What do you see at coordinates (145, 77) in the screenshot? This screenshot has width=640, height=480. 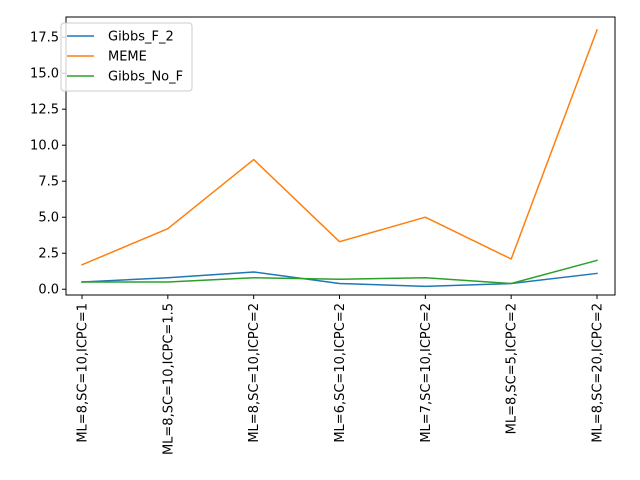 I see `legend-label-gibbs-no-f: Gibbs_No_F` at bounding box center [145, 77].